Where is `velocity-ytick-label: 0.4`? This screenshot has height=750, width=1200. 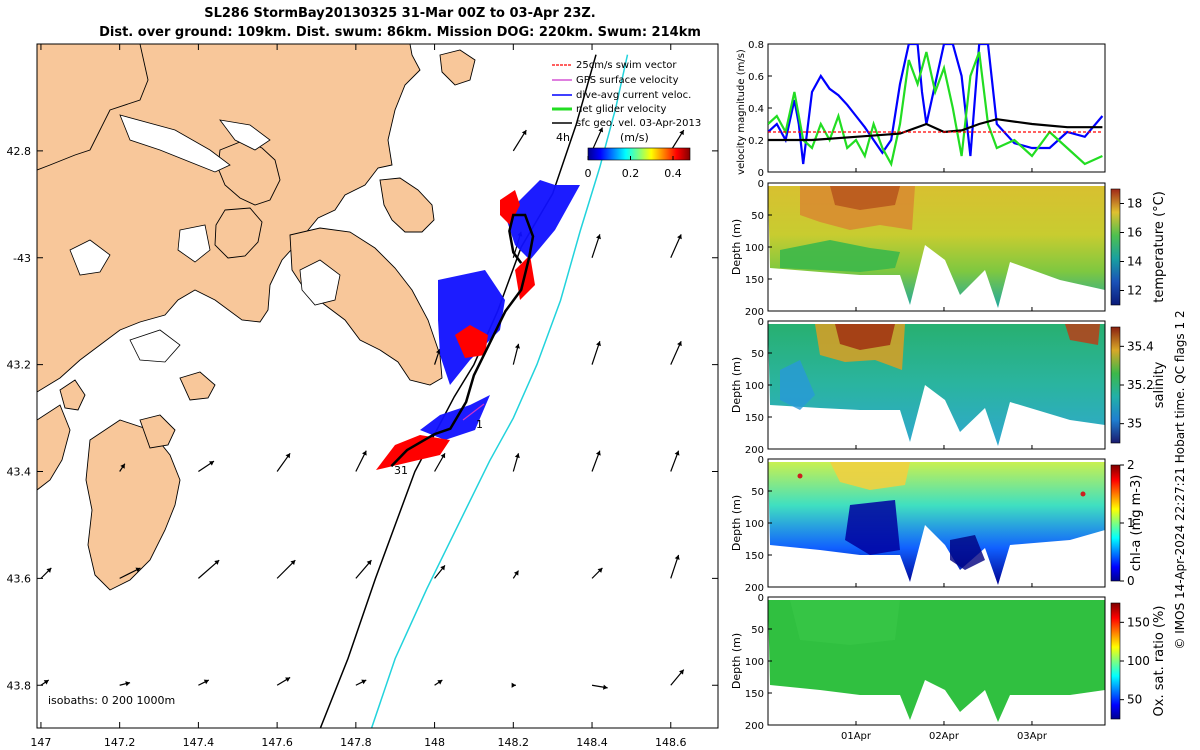
velocity-ytick-label: 0.4 is located at coordinates (756, 109).